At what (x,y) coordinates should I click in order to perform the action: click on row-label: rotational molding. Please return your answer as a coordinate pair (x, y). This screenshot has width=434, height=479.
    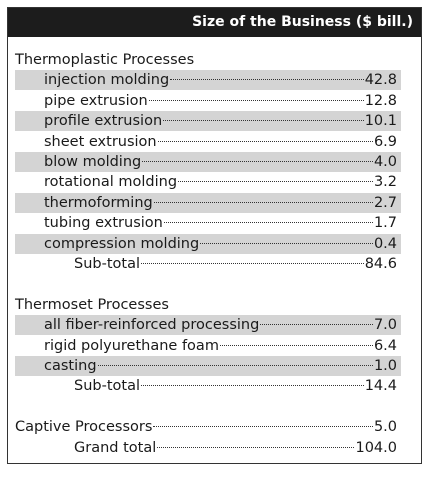
    Looking at the image, I should click on (111, 182).